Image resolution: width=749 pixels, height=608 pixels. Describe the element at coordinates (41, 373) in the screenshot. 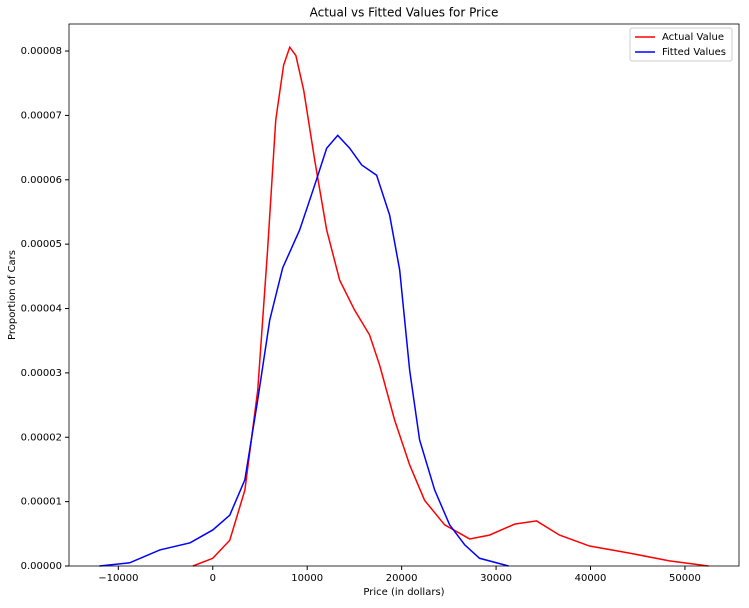

I see `y-tick-label: 0.00003` at that location.